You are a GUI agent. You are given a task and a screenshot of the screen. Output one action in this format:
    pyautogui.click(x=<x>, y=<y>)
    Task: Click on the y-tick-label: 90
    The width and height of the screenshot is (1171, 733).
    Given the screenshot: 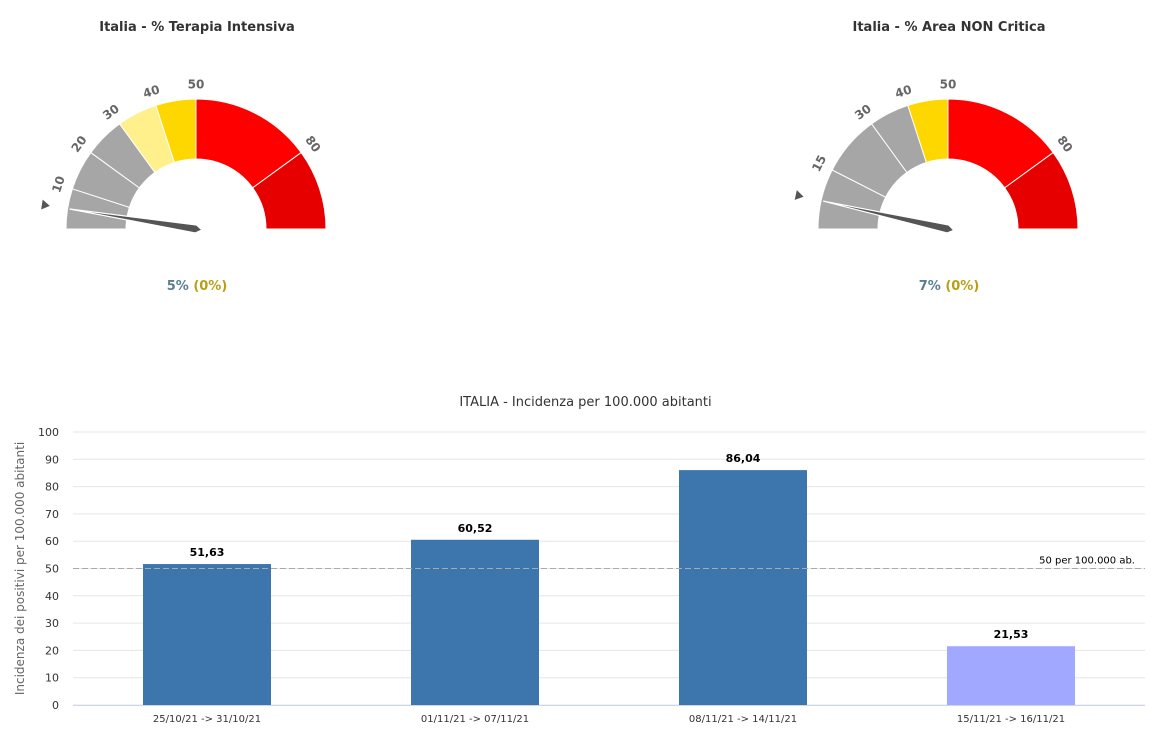 What is the action you would take?
    pyautogui.click(x=52, y=459)
    